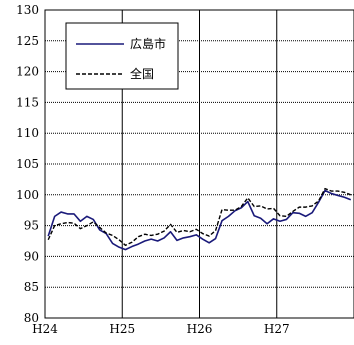 This screenshot has height=345, width=354. I want to click on x-tick-label: H27, so click(277, 329).